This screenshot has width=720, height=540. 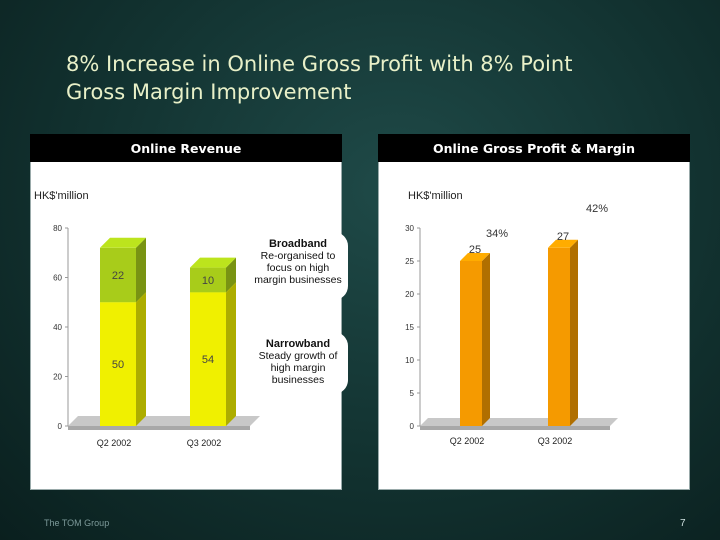 What do you see at coordinates (519, 422) in the screenshot?
I see `chart-floor` at bounding box center [519, 422].